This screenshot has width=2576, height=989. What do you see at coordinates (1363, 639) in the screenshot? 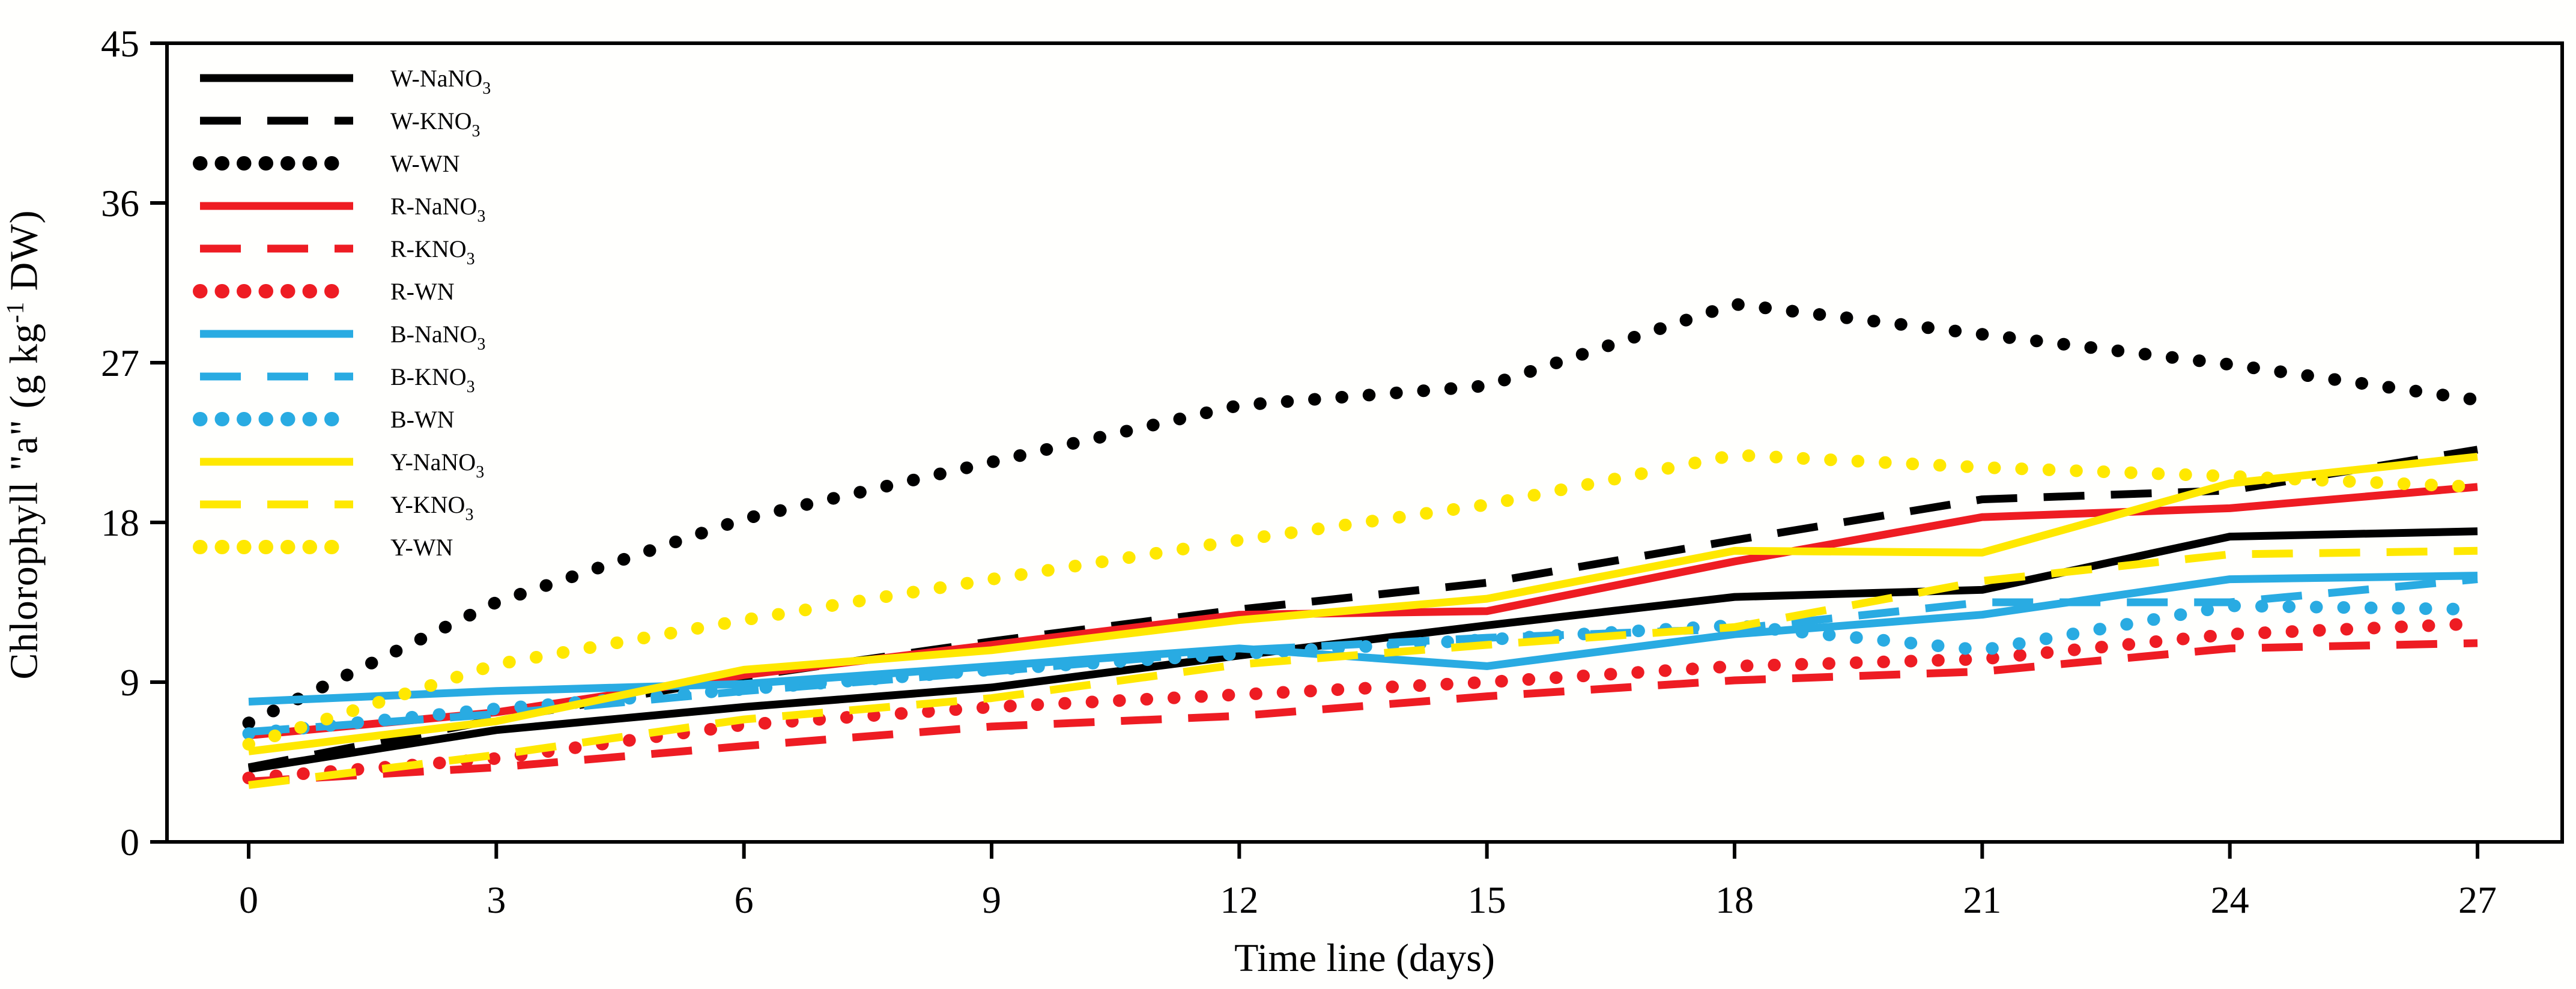
I see `series-line-B-NaNO3` at bounding box center [1363, 639].